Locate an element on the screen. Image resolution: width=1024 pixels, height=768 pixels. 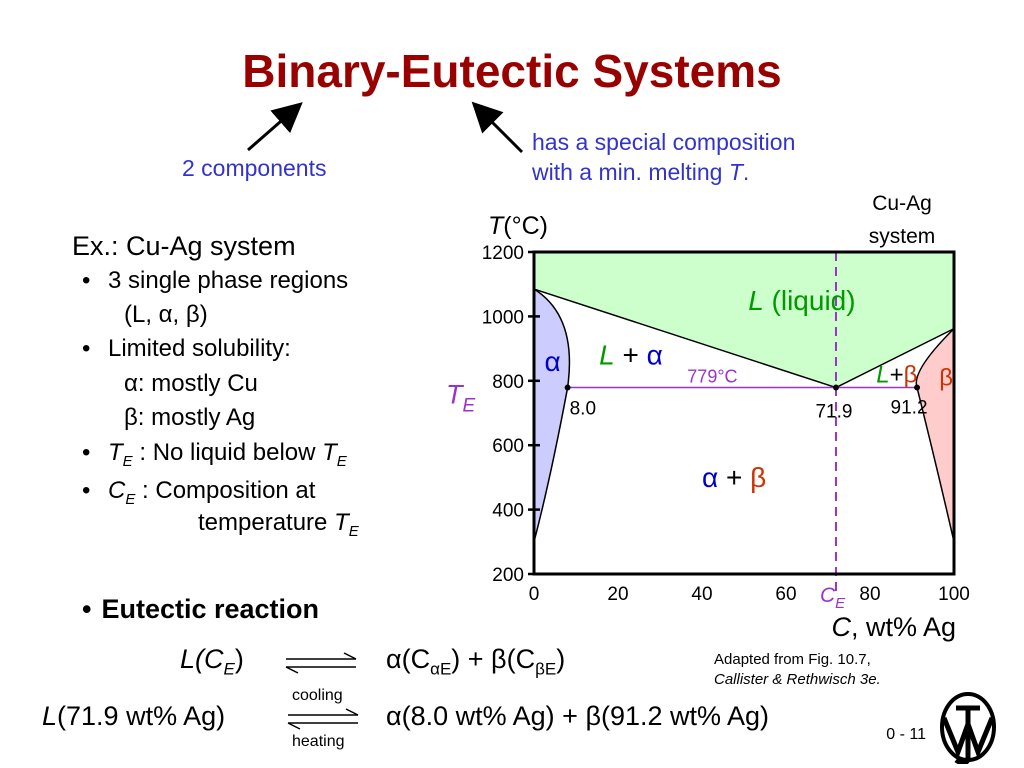
special-note-line1: has a special composition is located at coordinates (664, 142).